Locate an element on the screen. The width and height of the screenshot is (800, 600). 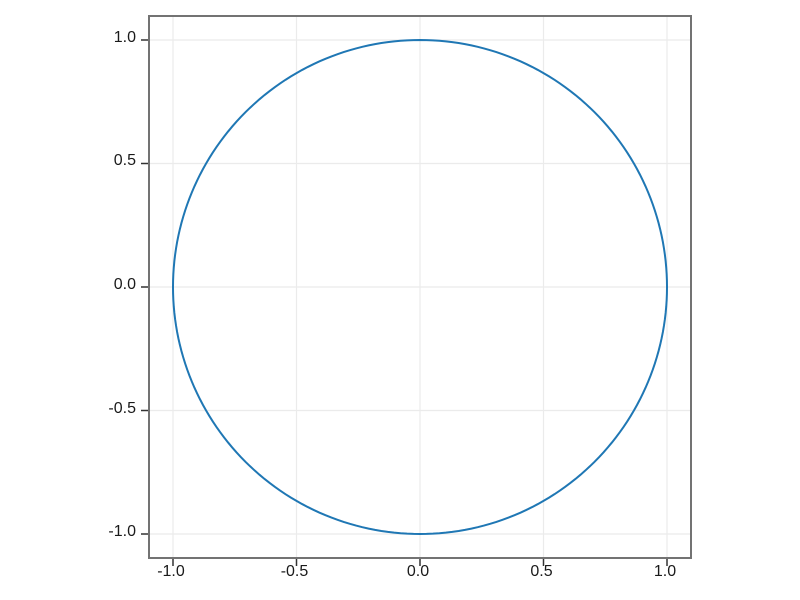
x-tick-label: 1.0 is located at coordinates (665, 571).